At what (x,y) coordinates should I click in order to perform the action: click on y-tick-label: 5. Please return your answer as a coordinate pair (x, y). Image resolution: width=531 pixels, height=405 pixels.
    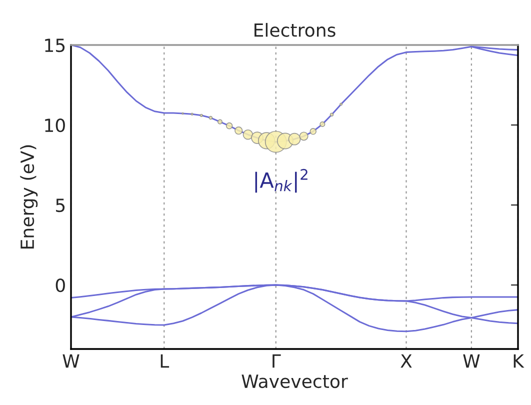
    Looking at the image, I should click on (60, 205).